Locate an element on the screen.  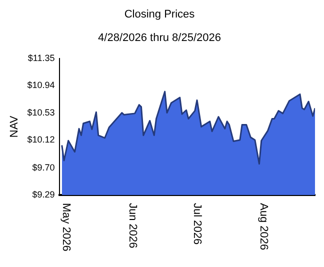
chart-title: Closing Prices is located at coordinates (160, 14).